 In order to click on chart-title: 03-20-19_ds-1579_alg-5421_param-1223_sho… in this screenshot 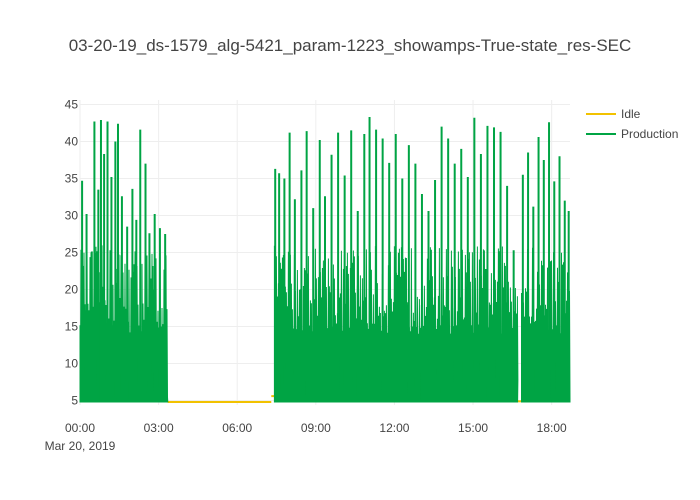, I will do `click(350, 45)`.